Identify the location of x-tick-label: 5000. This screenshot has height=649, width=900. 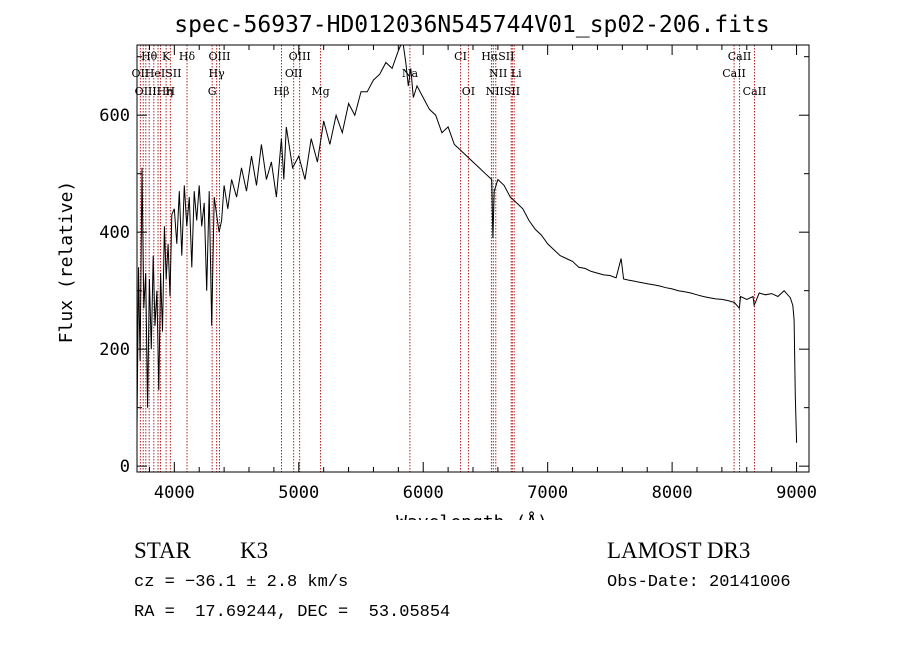
(298, 493).